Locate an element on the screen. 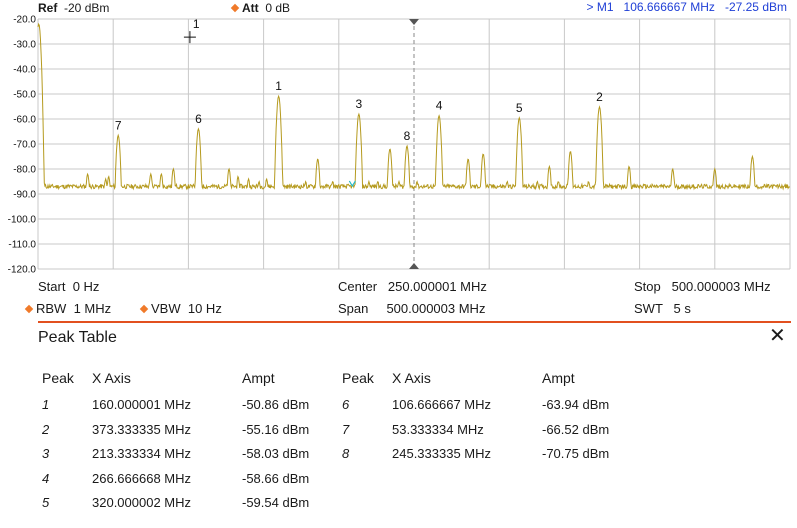  y-tick-label: -90.0 is located at coordinates (24, 195).